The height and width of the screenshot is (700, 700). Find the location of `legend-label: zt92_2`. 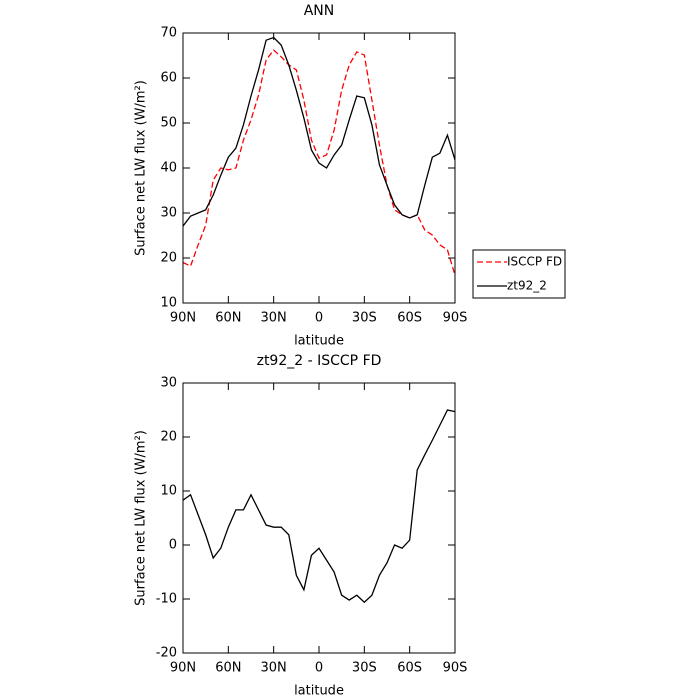

legend-label: zt92_2 is located at coordinates (527, 286).